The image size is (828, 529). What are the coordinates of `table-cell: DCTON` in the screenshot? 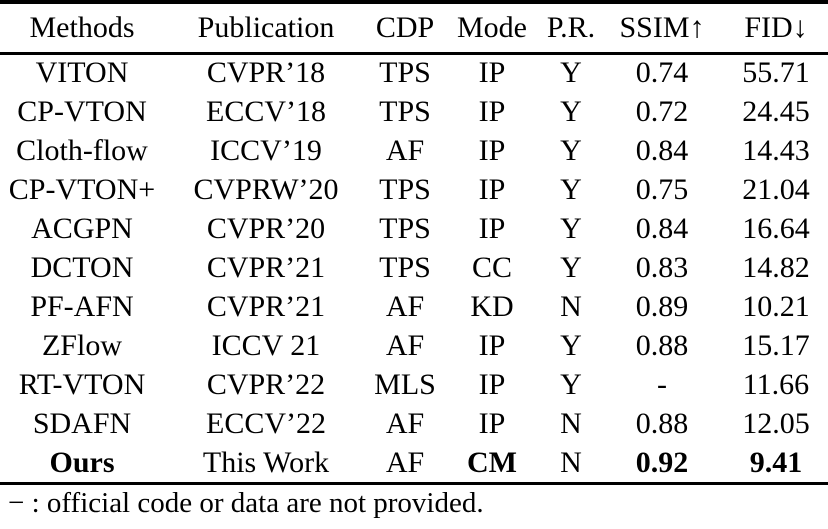 It's located at (82, 267).